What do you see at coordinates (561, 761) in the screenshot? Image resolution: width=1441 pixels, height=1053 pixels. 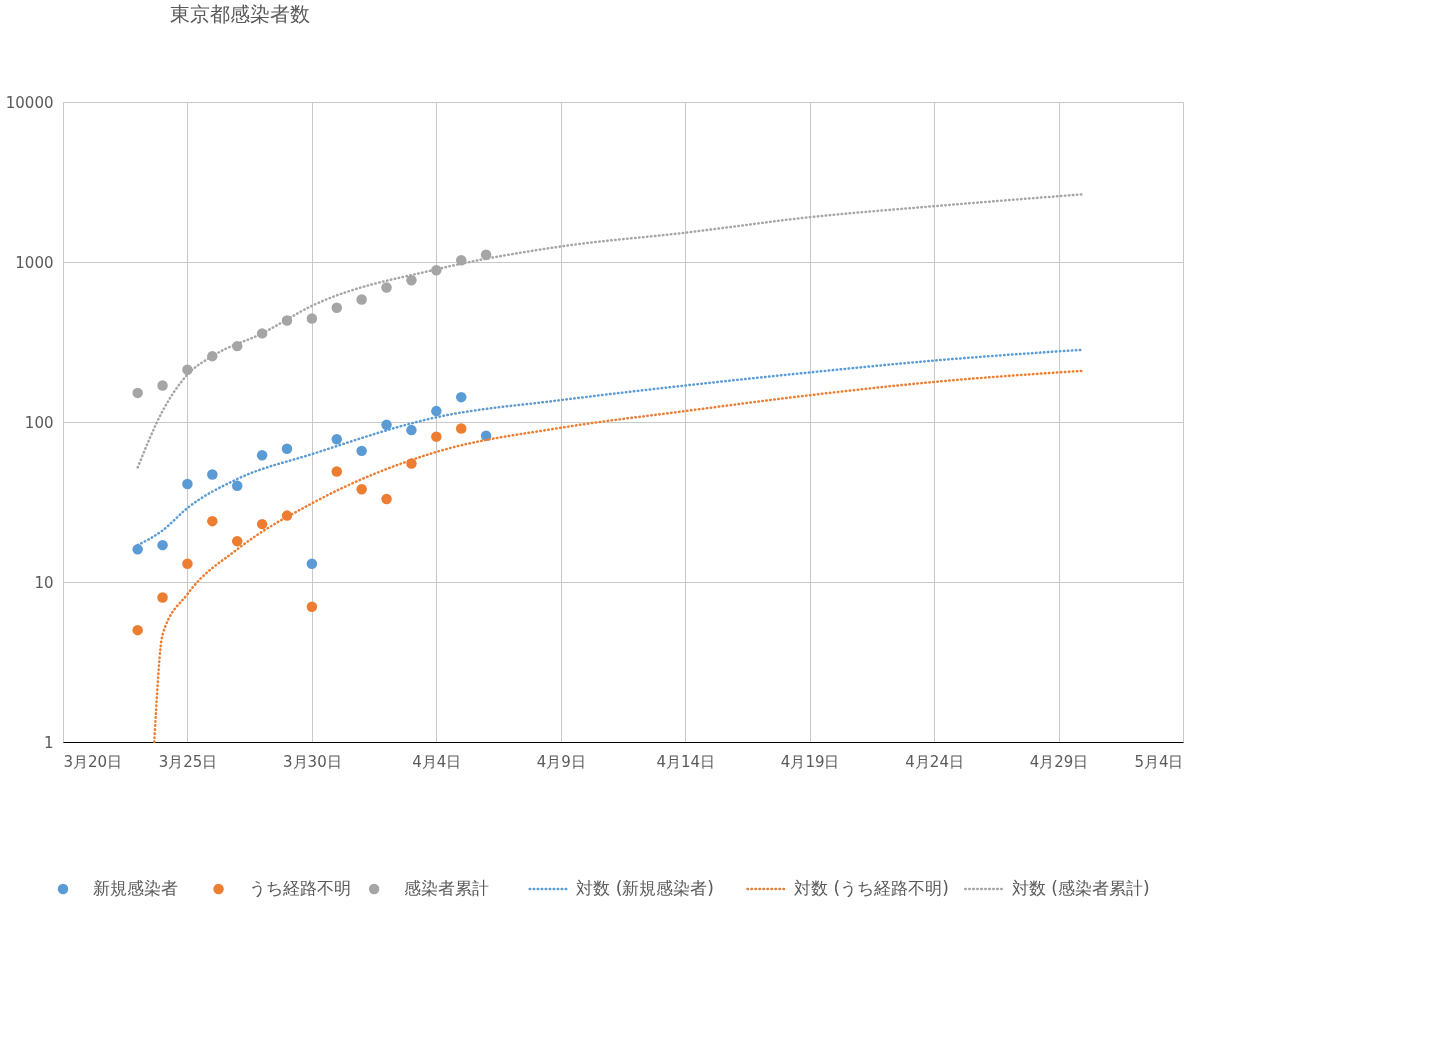 I see `x-tick-label: 4月9日` at bounding box center [561, 761].